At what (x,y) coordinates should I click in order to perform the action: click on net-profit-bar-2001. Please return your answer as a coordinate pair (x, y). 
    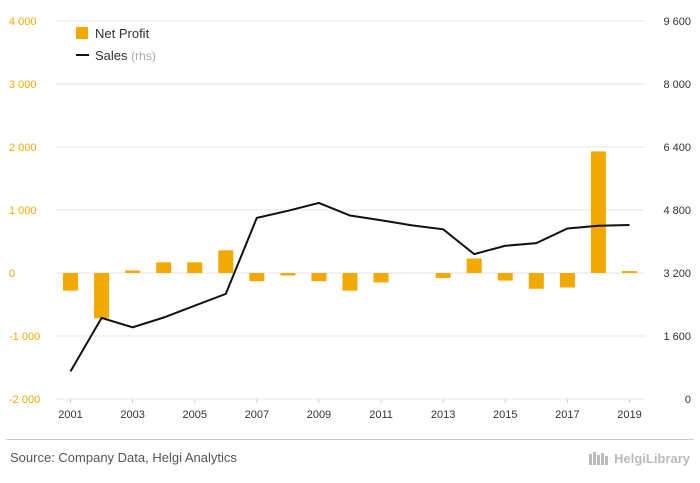
    Looking at the image, I should click on (71, 282).